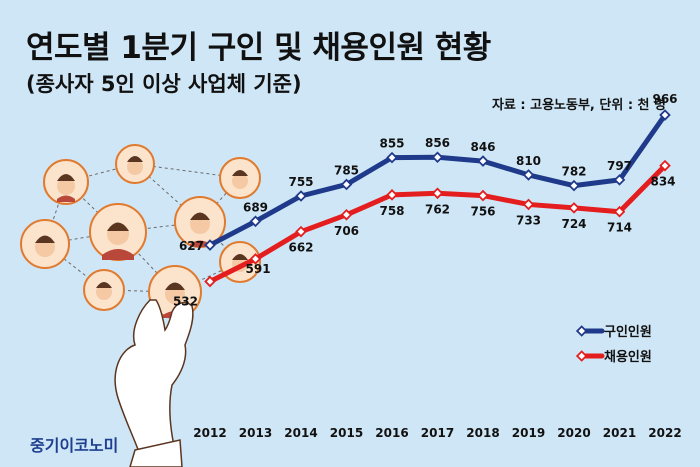 Image resolution: width=700 pixels, height=467 pixels. What do you see at coordinates (346, 231) in the screenshot?
I see `data-label: 706` at bounding box center [346, 231].